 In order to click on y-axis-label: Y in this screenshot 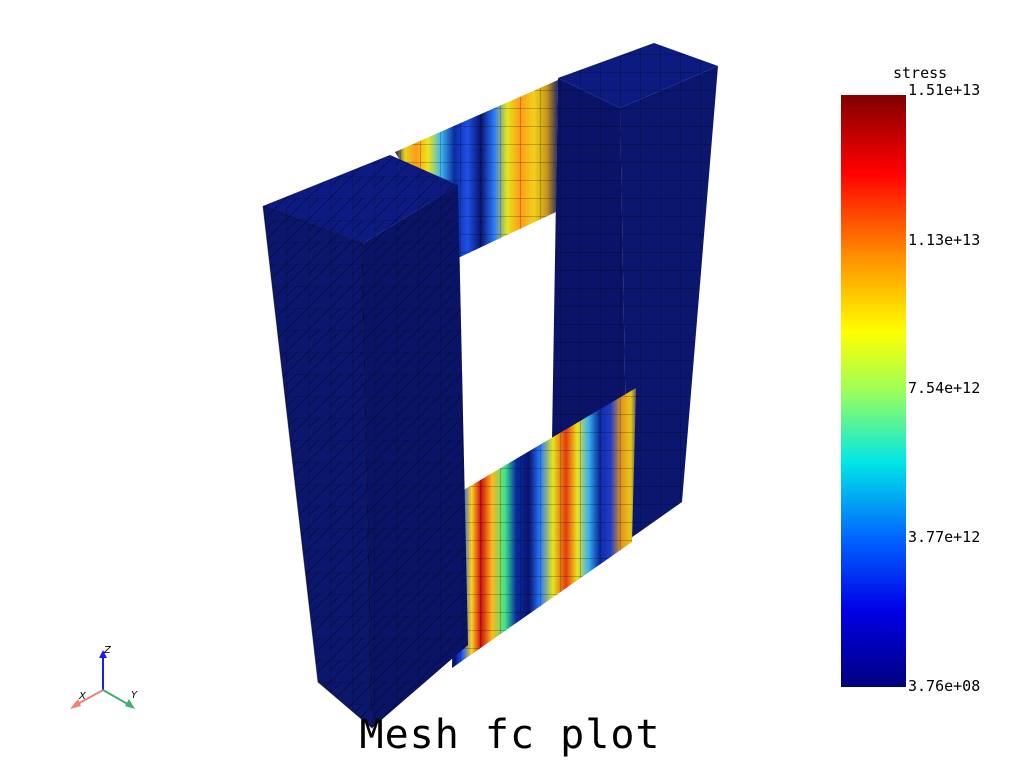, I will do `click(134, 695)`.